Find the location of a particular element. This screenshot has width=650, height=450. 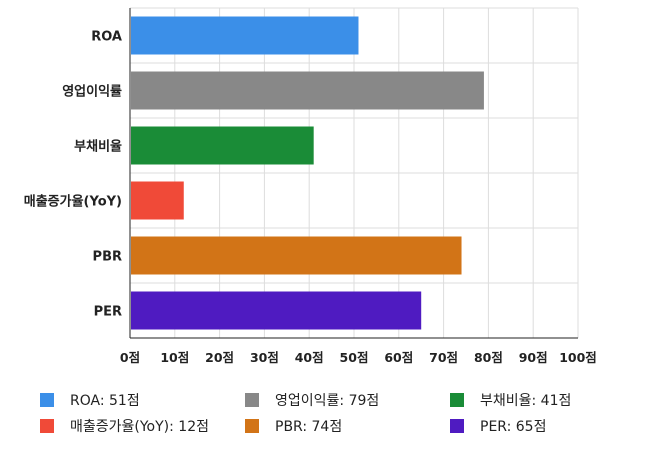

legend-item: 부채비율: 41점 is located at coordinates (510, 400).